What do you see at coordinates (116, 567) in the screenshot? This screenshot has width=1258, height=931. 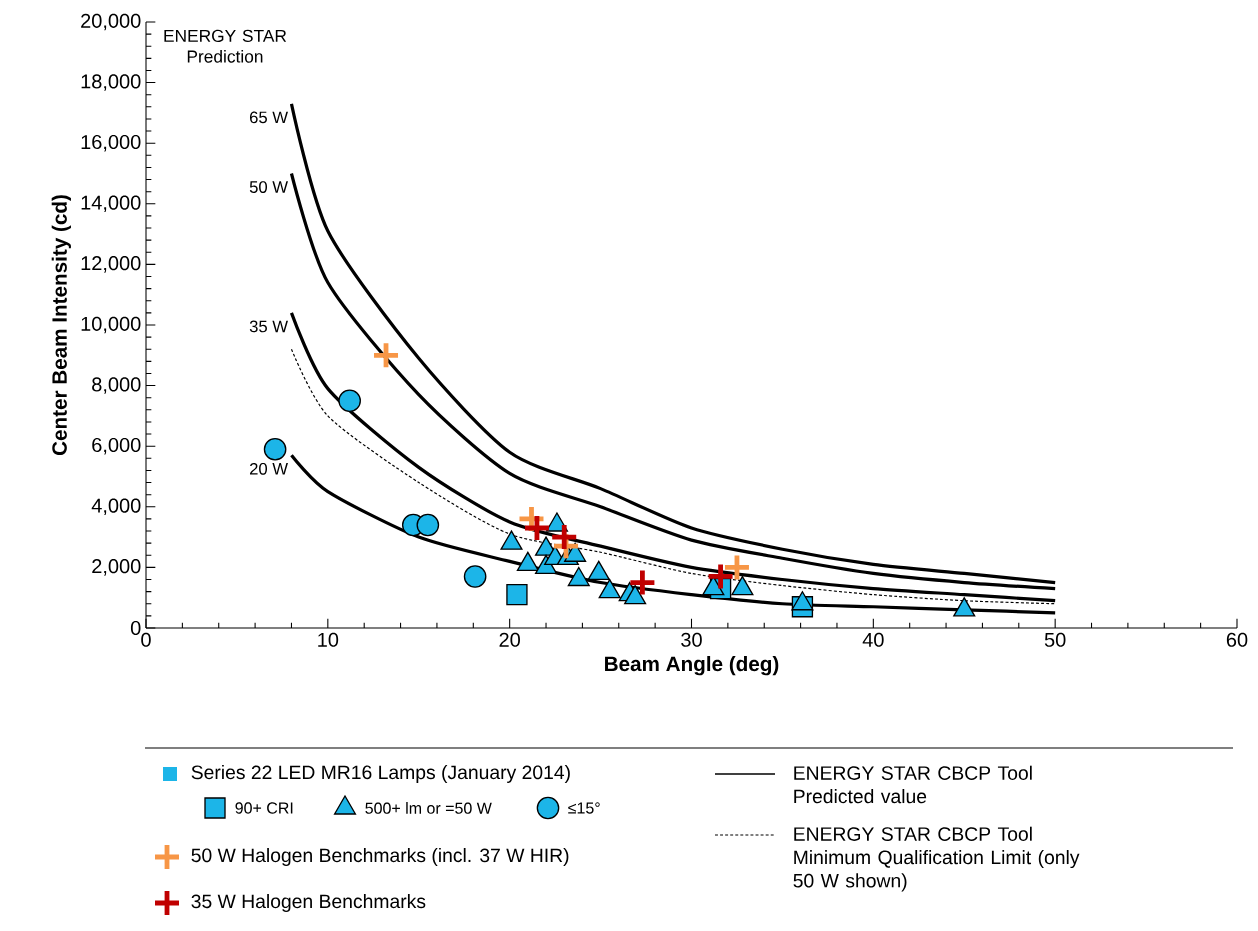 I see `y-tick-label: 2,000` at bounding box center [116, 567].